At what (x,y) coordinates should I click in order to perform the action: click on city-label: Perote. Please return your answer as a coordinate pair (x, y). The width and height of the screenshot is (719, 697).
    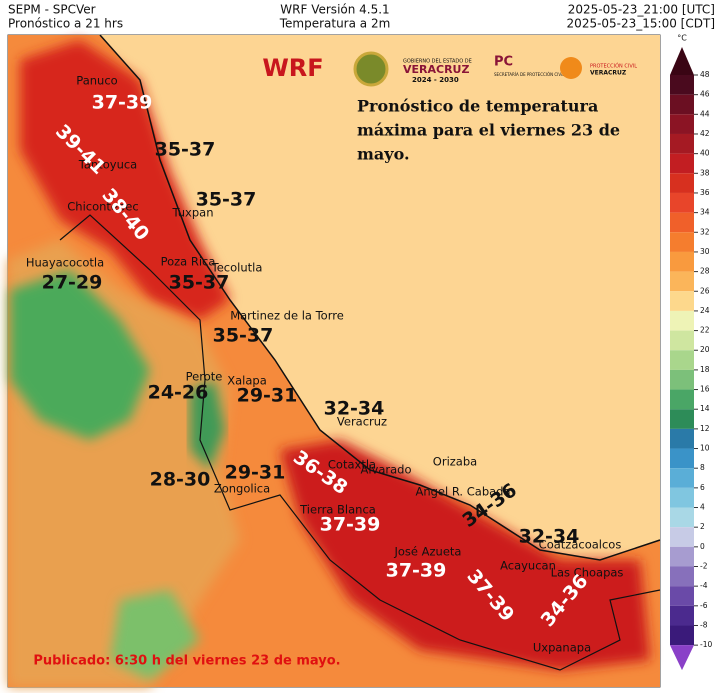
    Looking at the image, I should click on (204, 377).